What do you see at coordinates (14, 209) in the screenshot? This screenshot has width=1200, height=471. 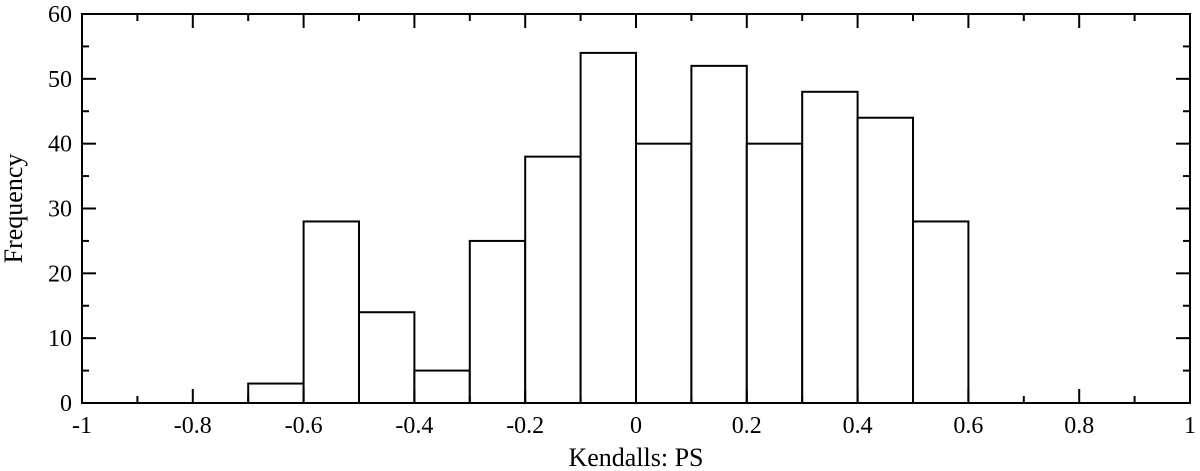 I see `y-axis-title: Frequency` at bounding box center [14, 209].